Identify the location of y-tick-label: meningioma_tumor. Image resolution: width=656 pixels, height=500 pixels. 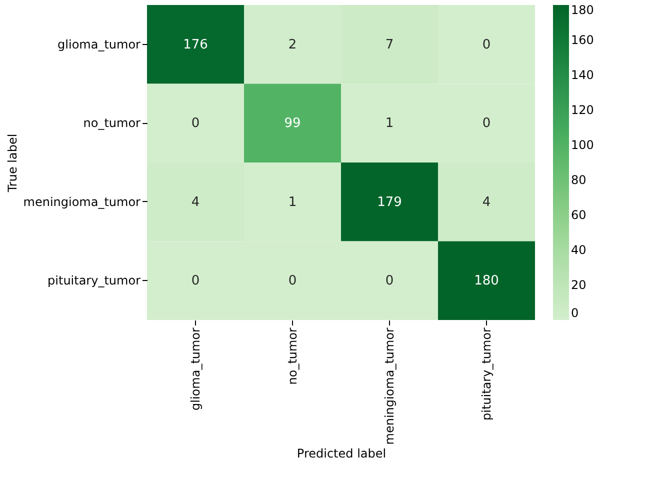
(82, 201).